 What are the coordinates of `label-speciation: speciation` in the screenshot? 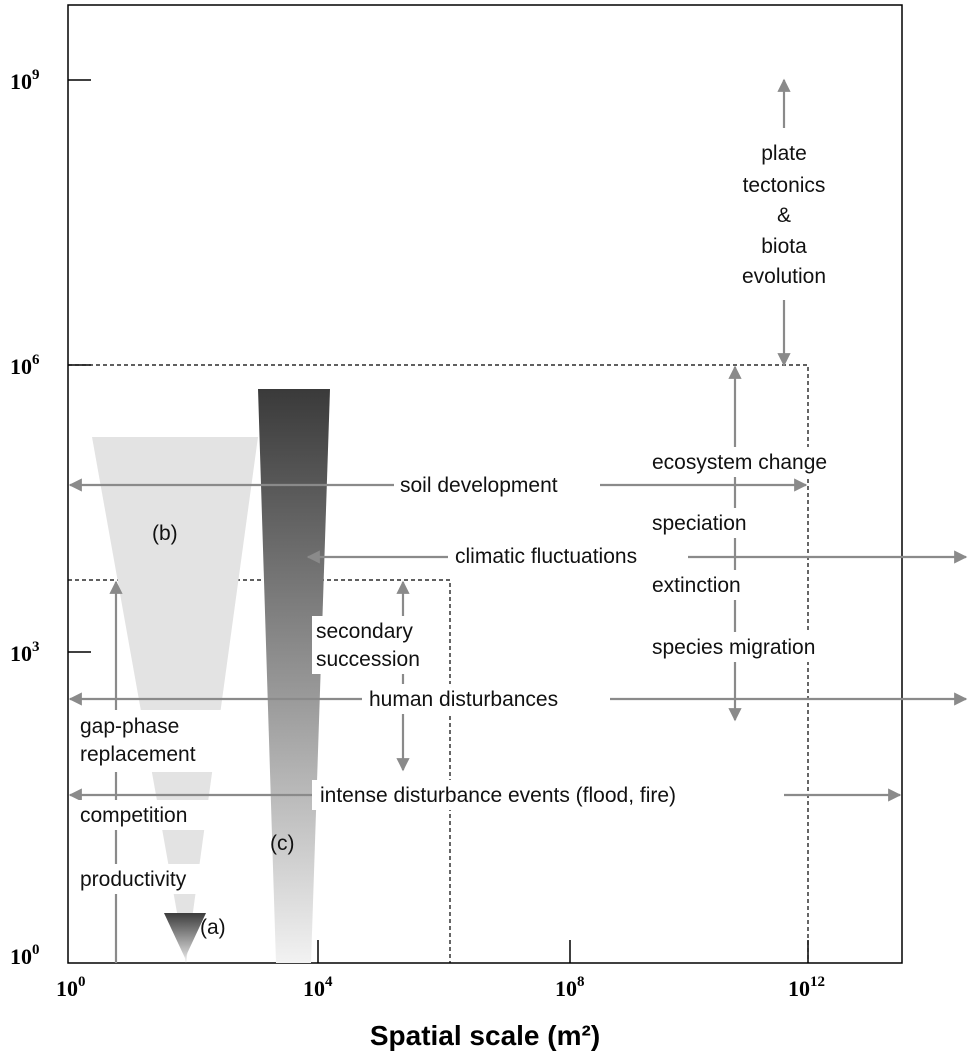 It's located at (699, 523).